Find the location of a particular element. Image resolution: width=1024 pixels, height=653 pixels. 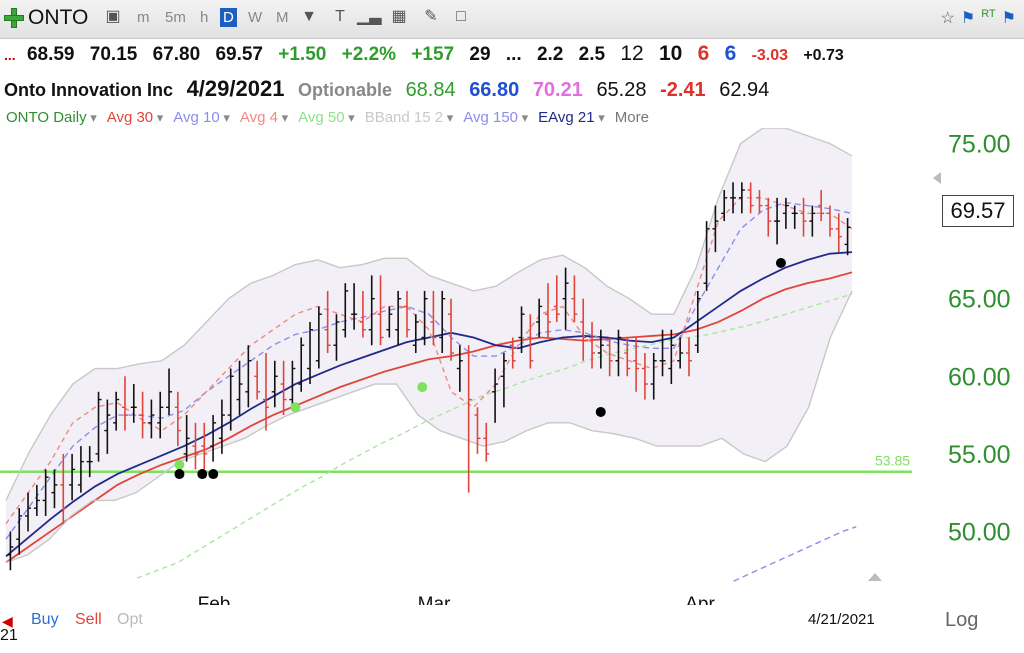

buy-button: Buy is located at coordinates (45, 619).